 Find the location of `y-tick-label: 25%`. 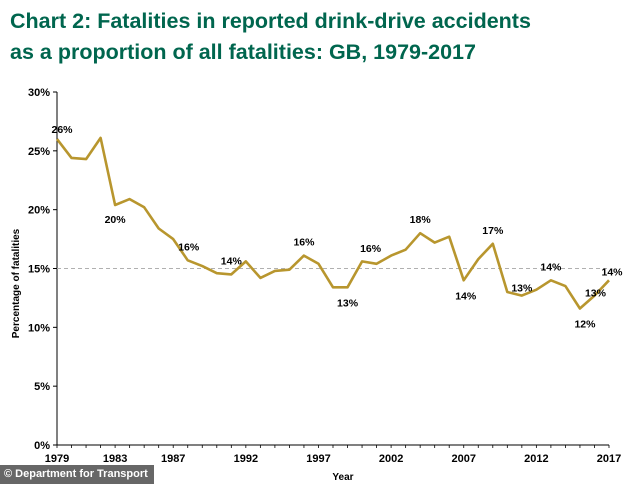

y-tick-label: 25% is located at coordinates (39, 152).